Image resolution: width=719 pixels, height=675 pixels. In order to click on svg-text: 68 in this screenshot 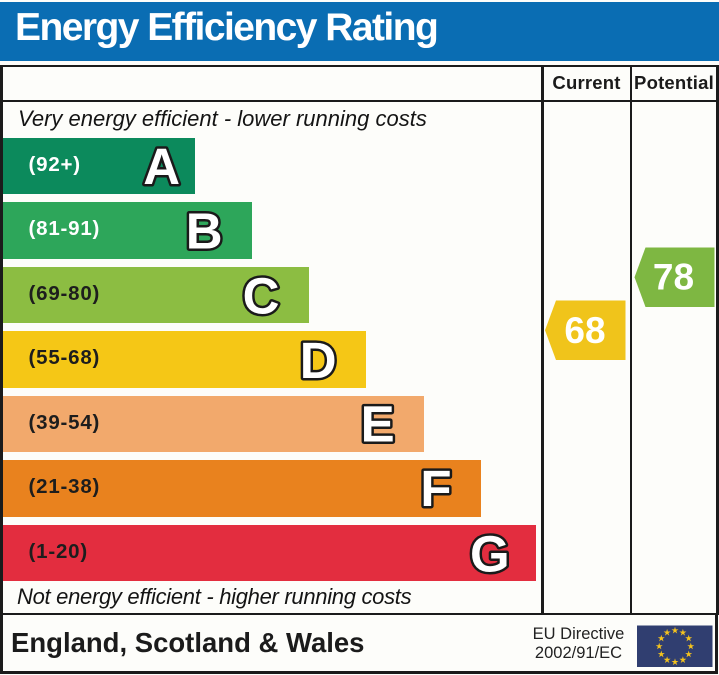, I will do `click(584, 330)`.